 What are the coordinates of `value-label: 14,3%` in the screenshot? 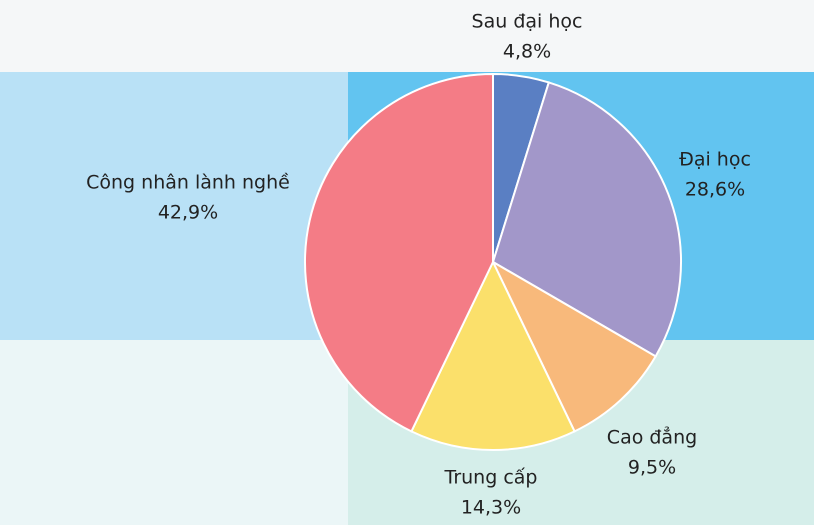 It's located at (491, 508).